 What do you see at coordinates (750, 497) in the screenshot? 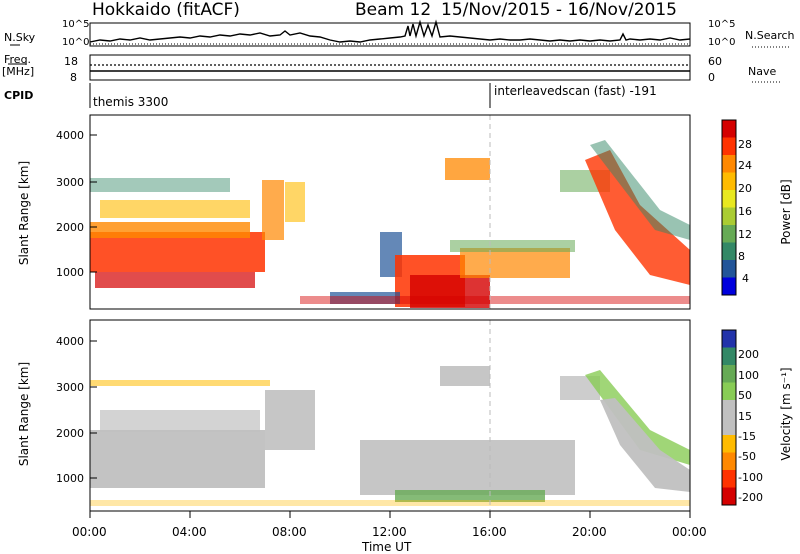
I see `vel-cb-tick-m200: -200` at bounding box center [750, 497].